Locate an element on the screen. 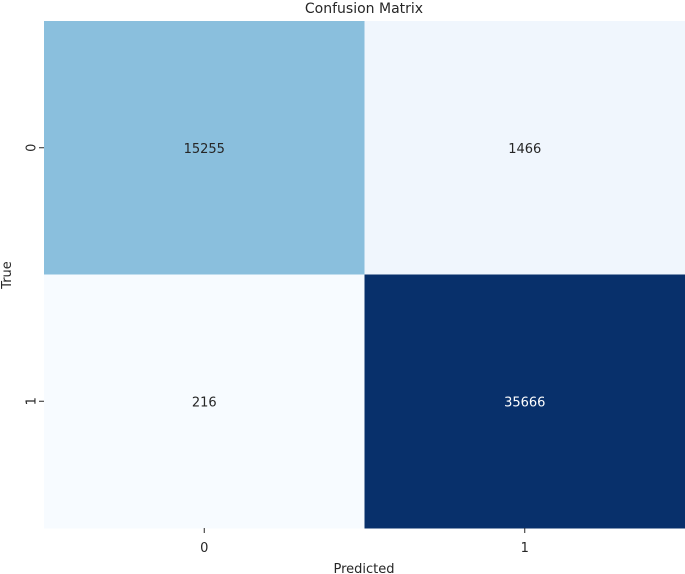 The image size is (685, 574). cell-value-label-0-0: 15255 is located at coordinates (204, 149).